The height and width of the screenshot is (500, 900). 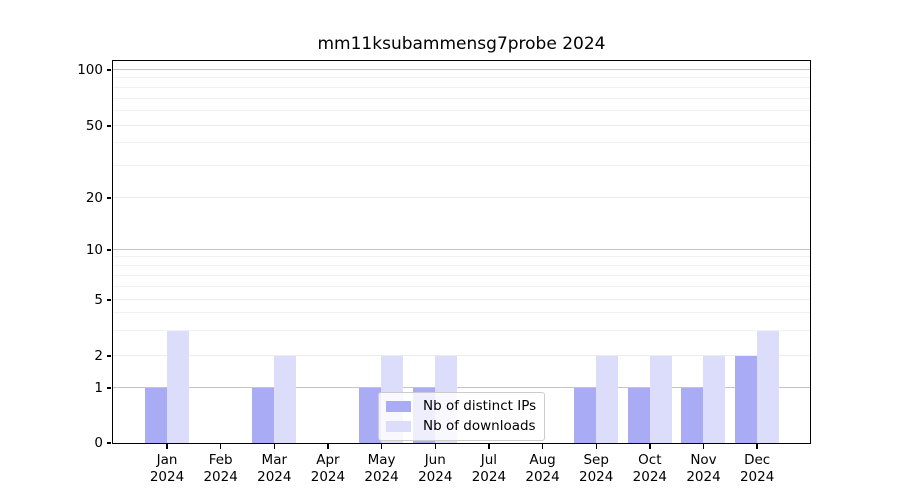 What do you see at coordinates (381, 446) in the screenshot?
I see `x-tick-may` at bounding box center [381, 446].